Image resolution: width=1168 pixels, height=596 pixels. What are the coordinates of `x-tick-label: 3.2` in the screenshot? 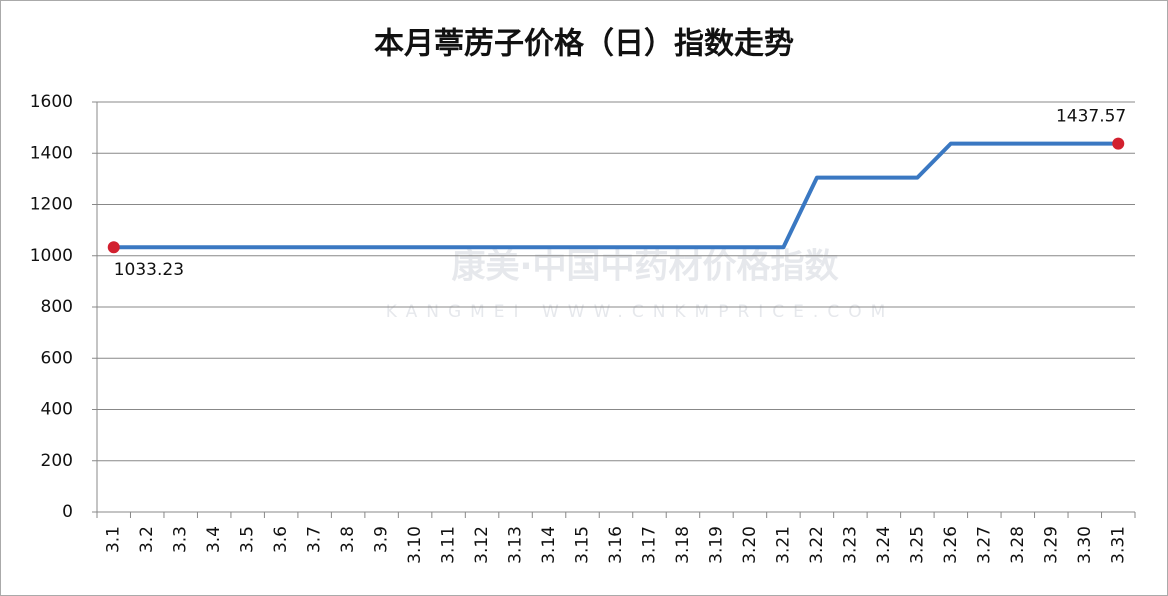 It's located at (147, 539).